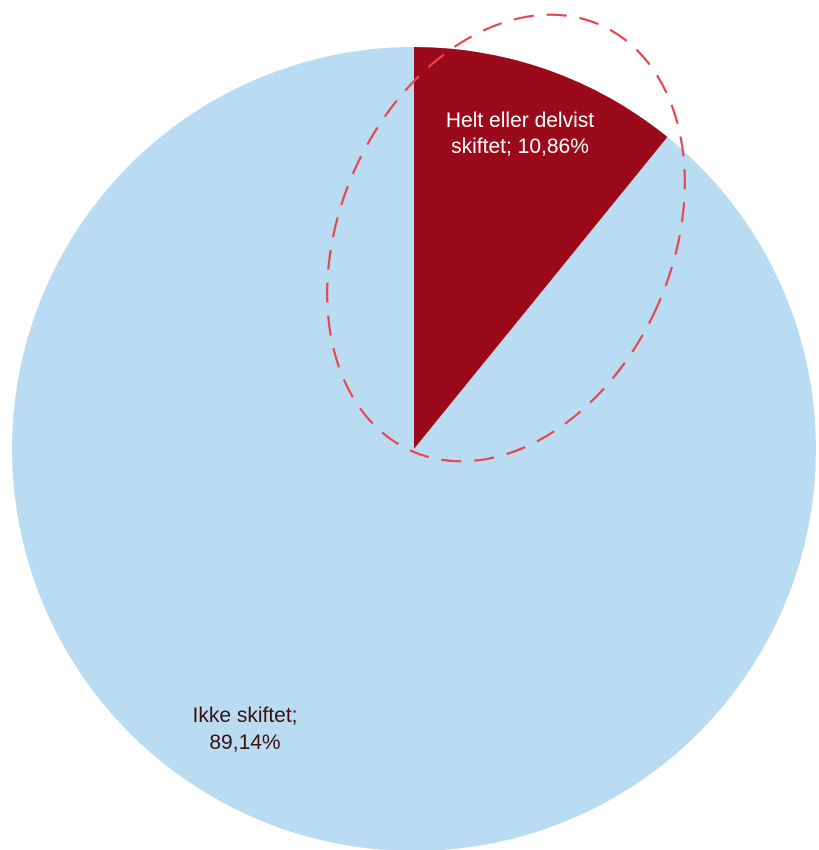 This screenshot has height=850, width=819. Describe the element at coordinates (244, 742) in the screenshot. I see `pie-slice-label-line: 89,14%` at that location.